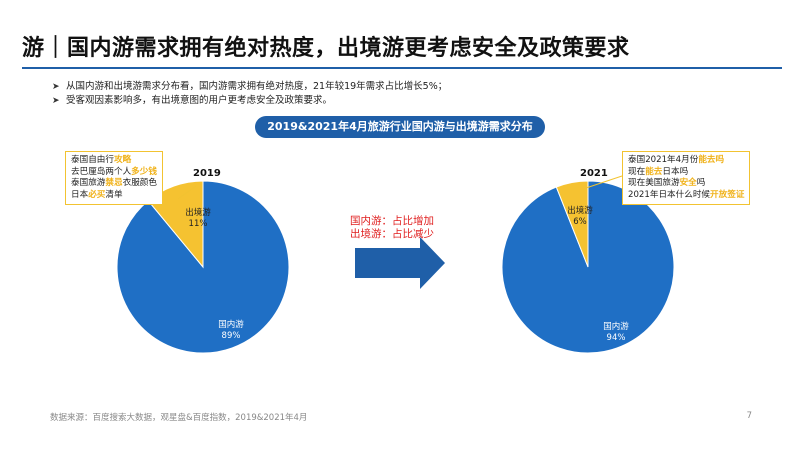 The width and height of the screenshot is (800, 450). I want to click on slice-percent-label: 11%, so click(198, 224).